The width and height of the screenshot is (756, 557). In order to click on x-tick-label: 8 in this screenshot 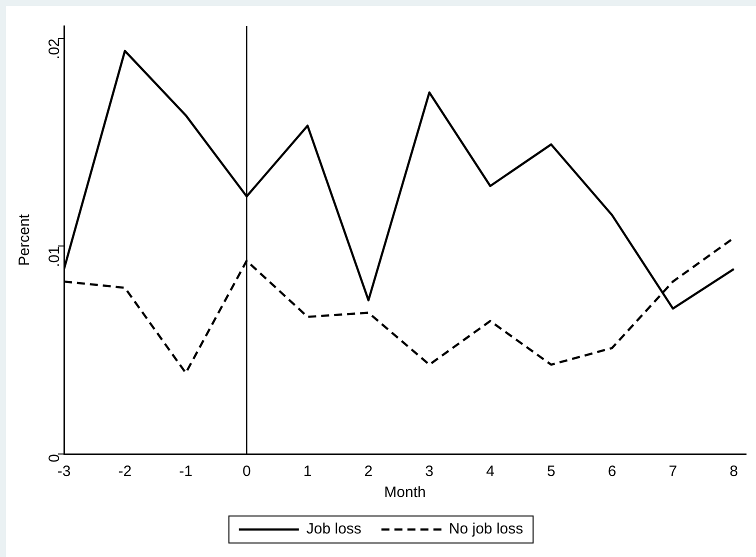, I will do `click(734, 471)`.